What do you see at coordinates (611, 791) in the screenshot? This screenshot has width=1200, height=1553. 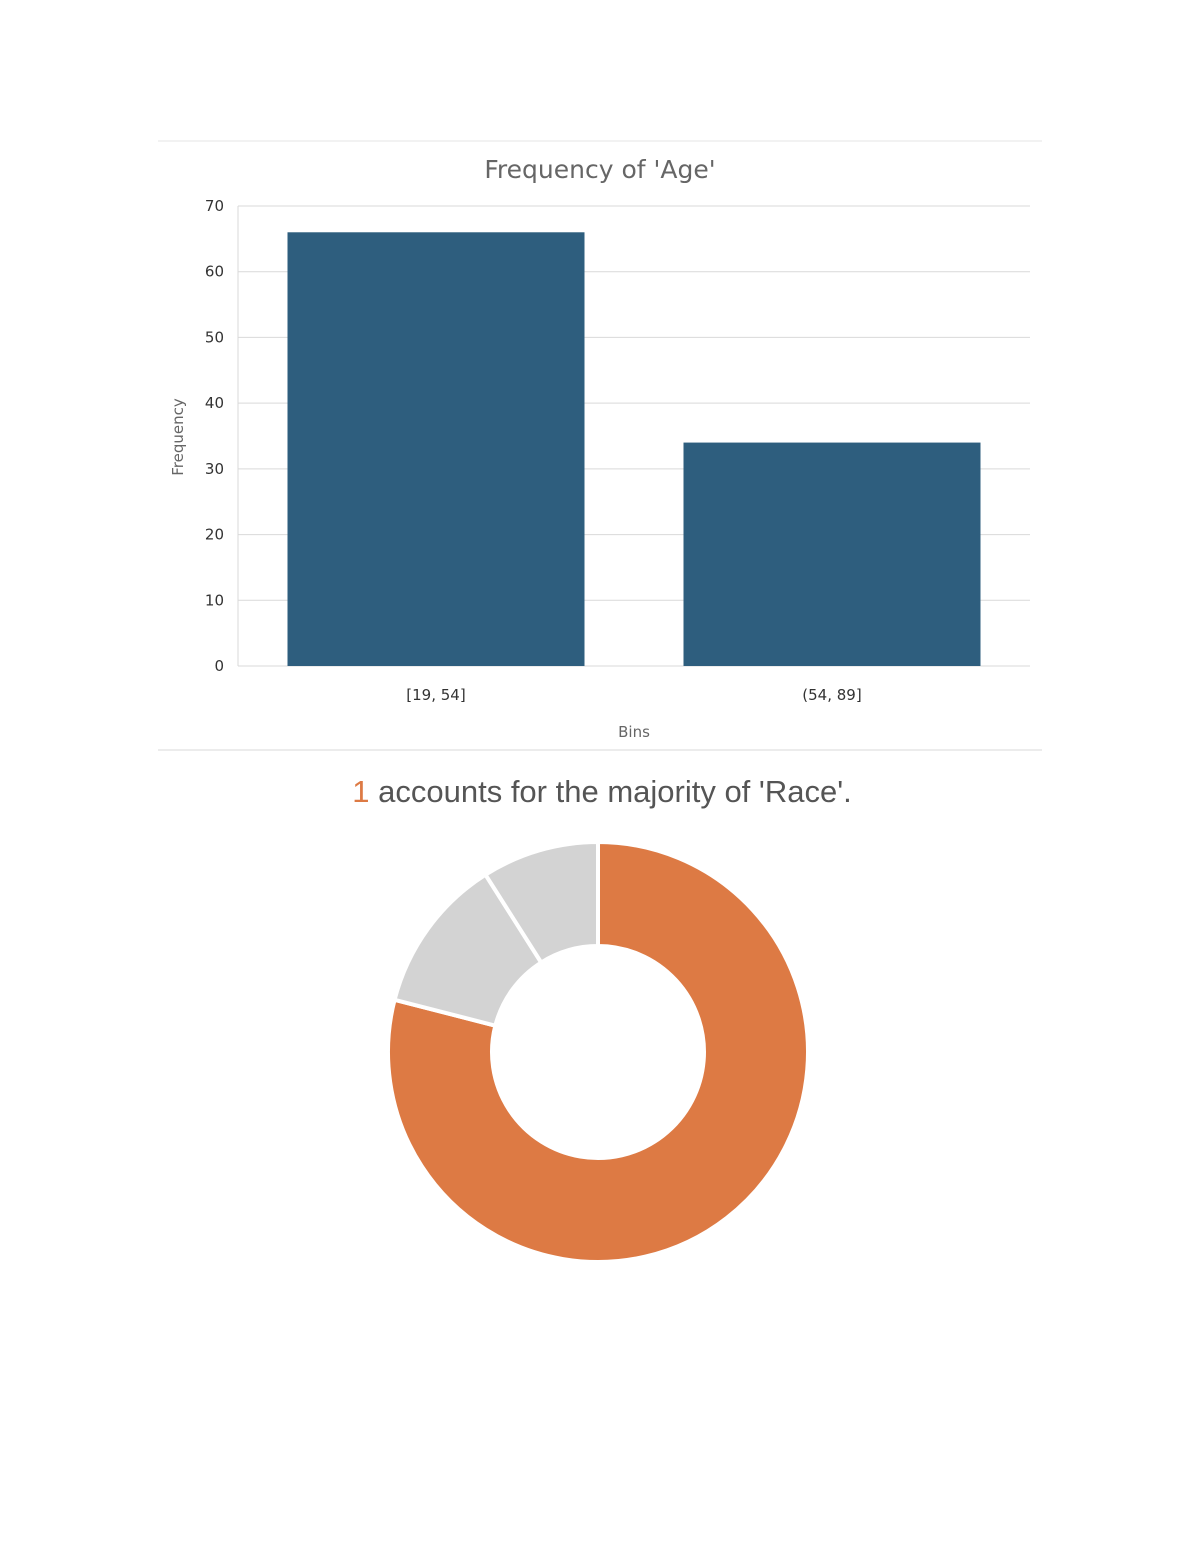 I see `donut-title-text: accounts for the majority of 'Race'.` at bounding box center [611, 791].